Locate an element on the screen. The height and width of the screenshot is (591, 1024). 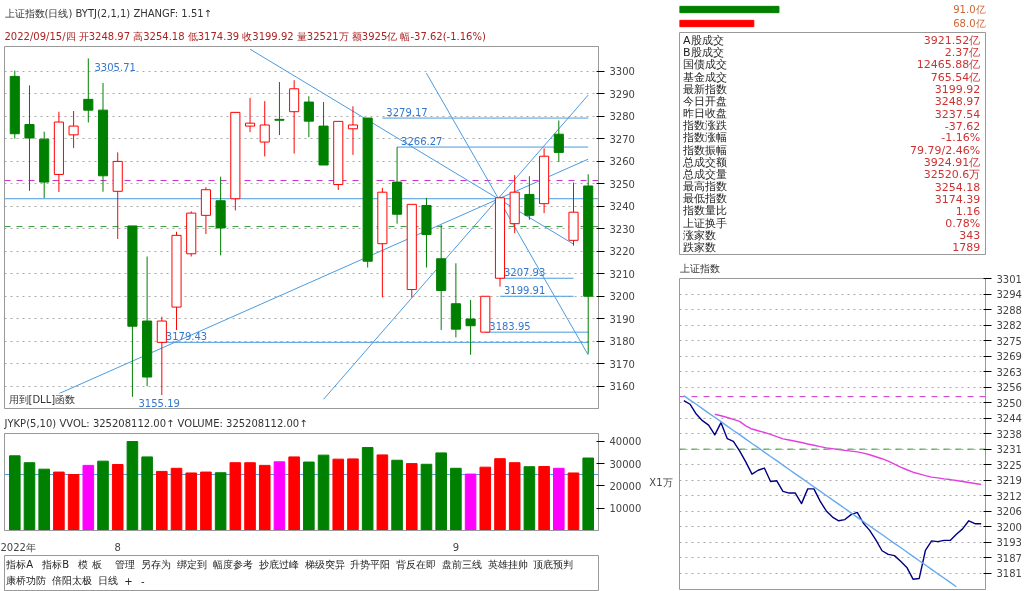
text: 指数涨跌 is located at coordinates (705, 126).